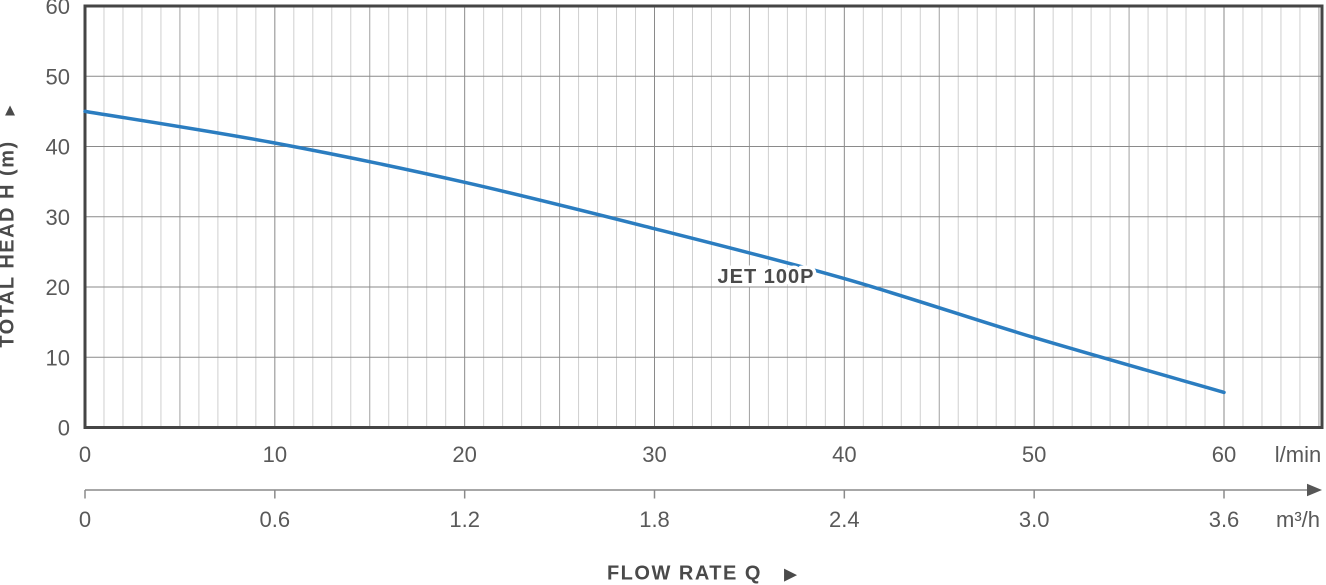  Describe the element at coordinates (464, 454) in the screenshot. I see `x-tick-label-lmin: 20` at that location.